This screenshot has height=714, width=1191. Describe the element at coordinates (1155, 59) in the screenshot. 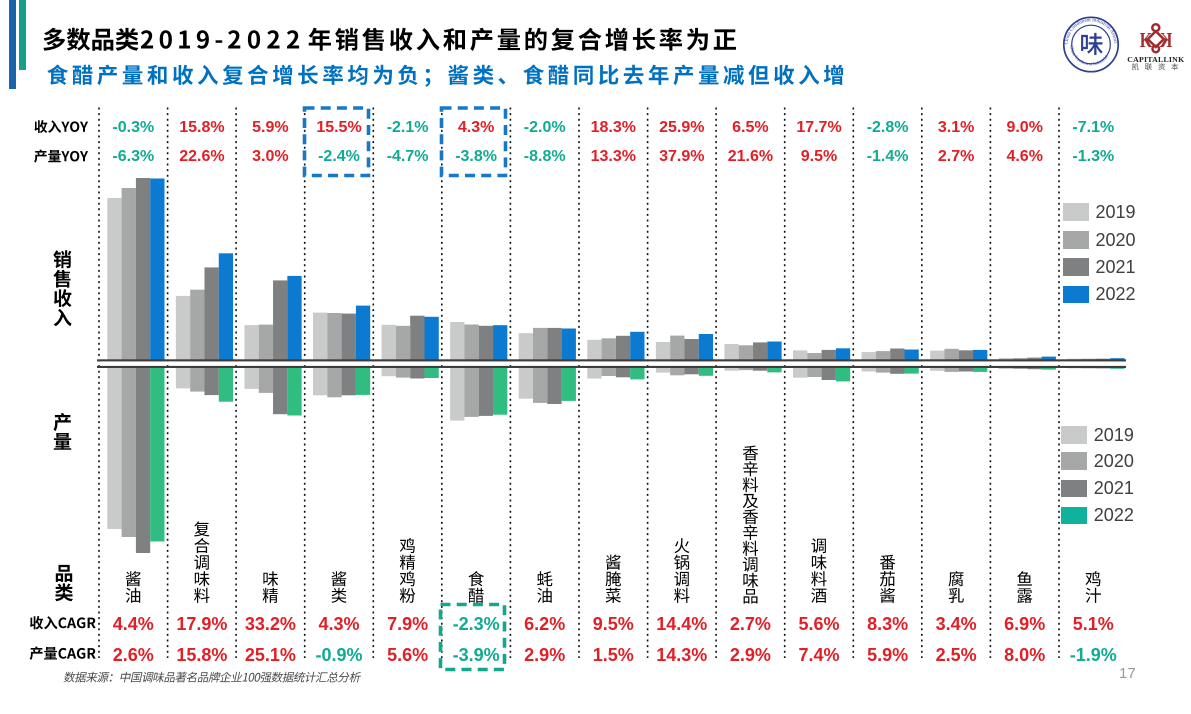

I see `svg-text: CAPITALLINK` at that location.